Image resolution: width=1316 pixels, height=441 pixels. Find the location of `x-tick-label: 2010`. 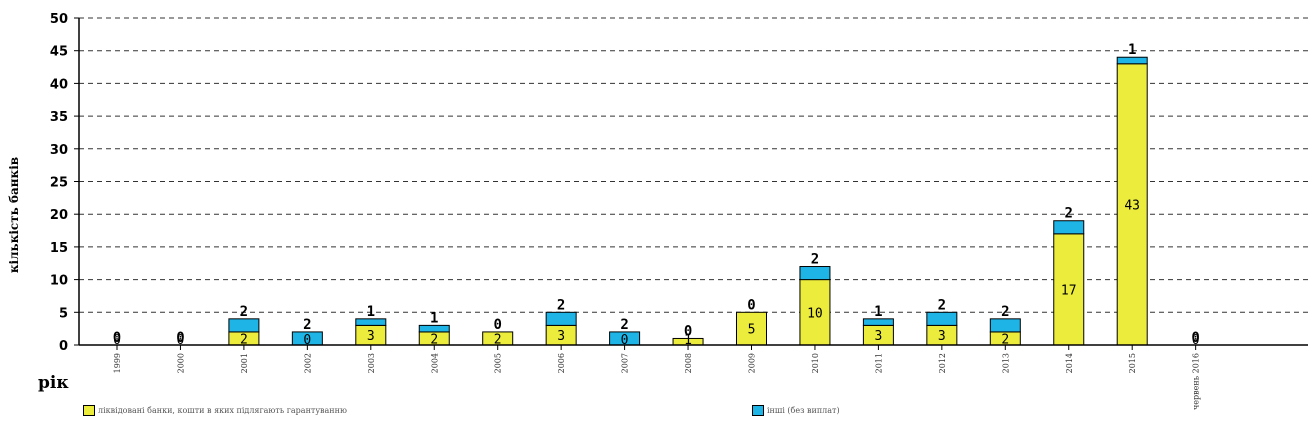

x-tick-label: 2010 is located at coordinates (815, 363).